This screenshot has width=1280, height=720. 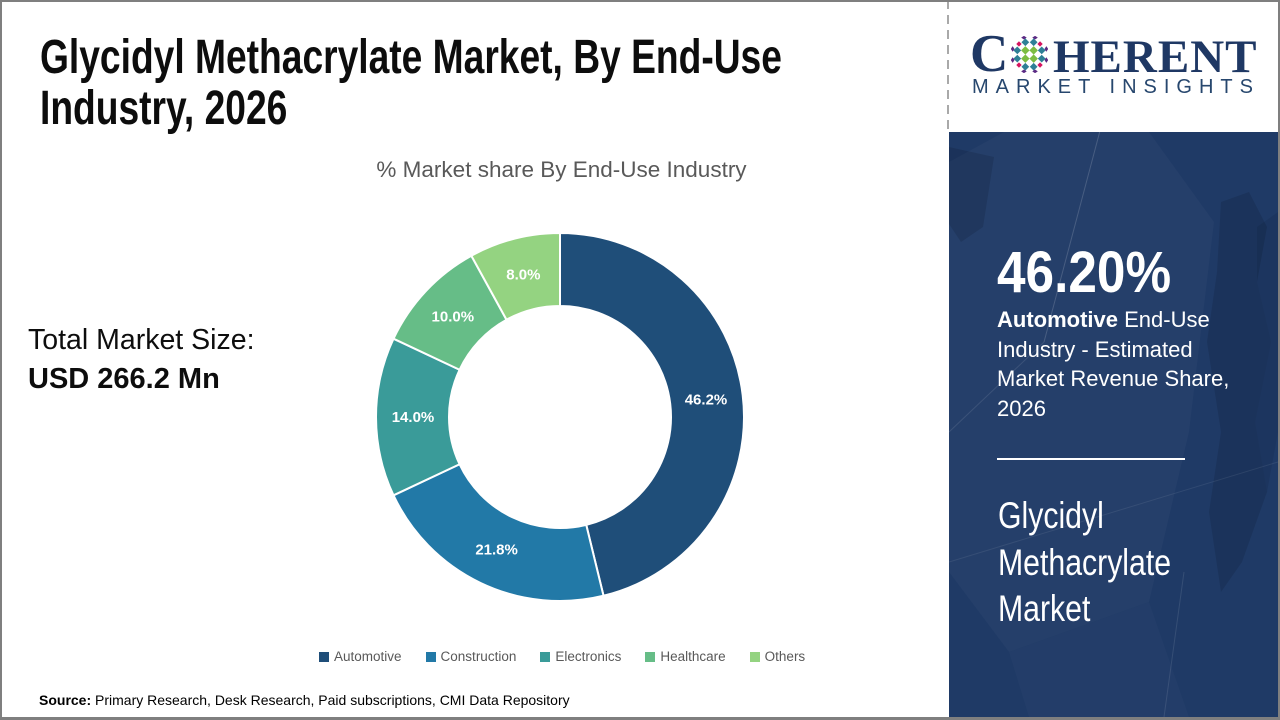 What do you see at coordinates (496, 550) in the screenshot?
I see `svg-text: 21.8%` at bounding box center [496, 550].